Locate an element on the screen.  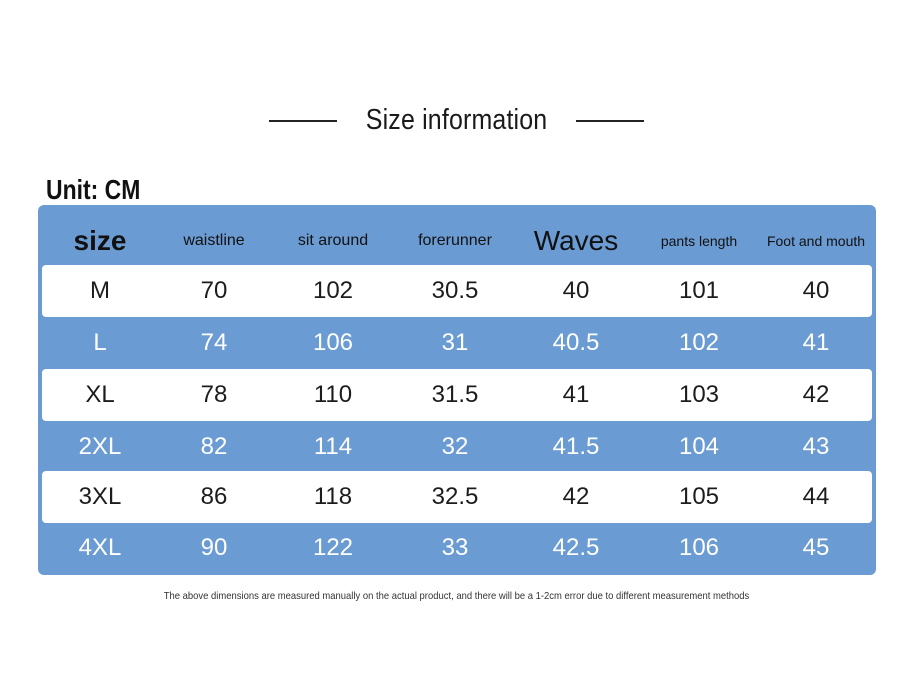
header-size: size is located at coordinates (100, 240).